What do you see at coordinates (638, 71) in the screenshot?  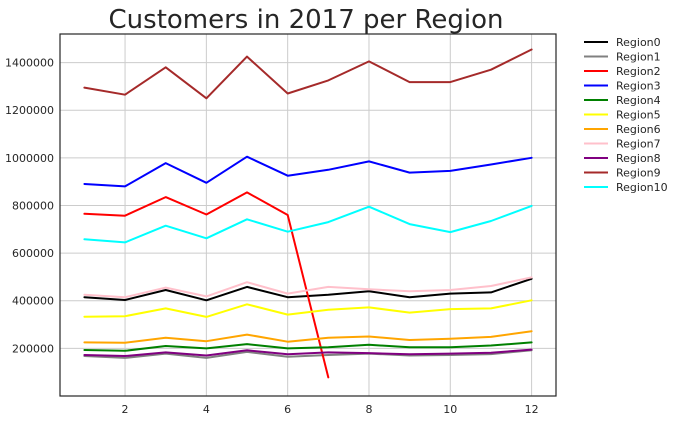 I see `legend-label: Region2` at bounding box center [638, 71].